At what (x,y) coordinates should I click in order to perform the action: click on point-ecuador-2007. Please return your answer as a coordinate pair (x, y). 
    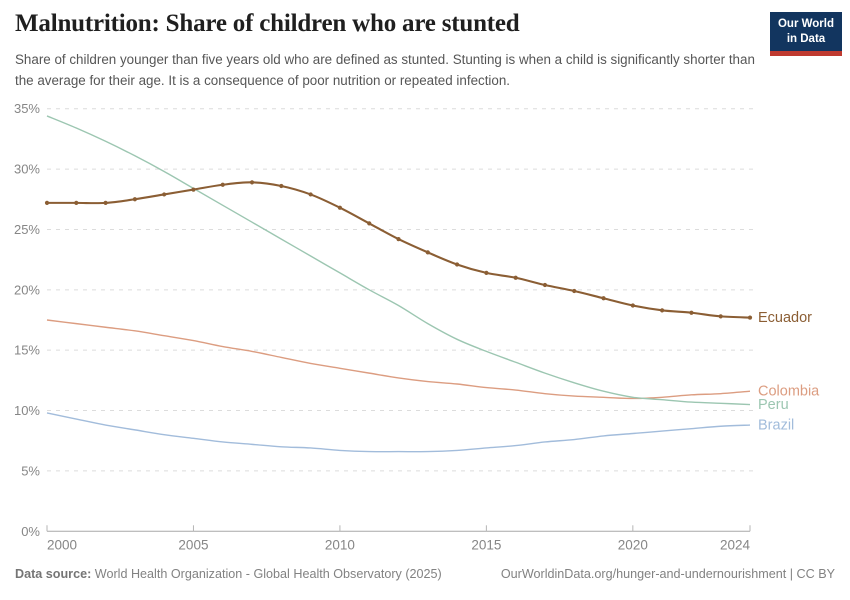
    Looking at the image, I should click on (252, 182).